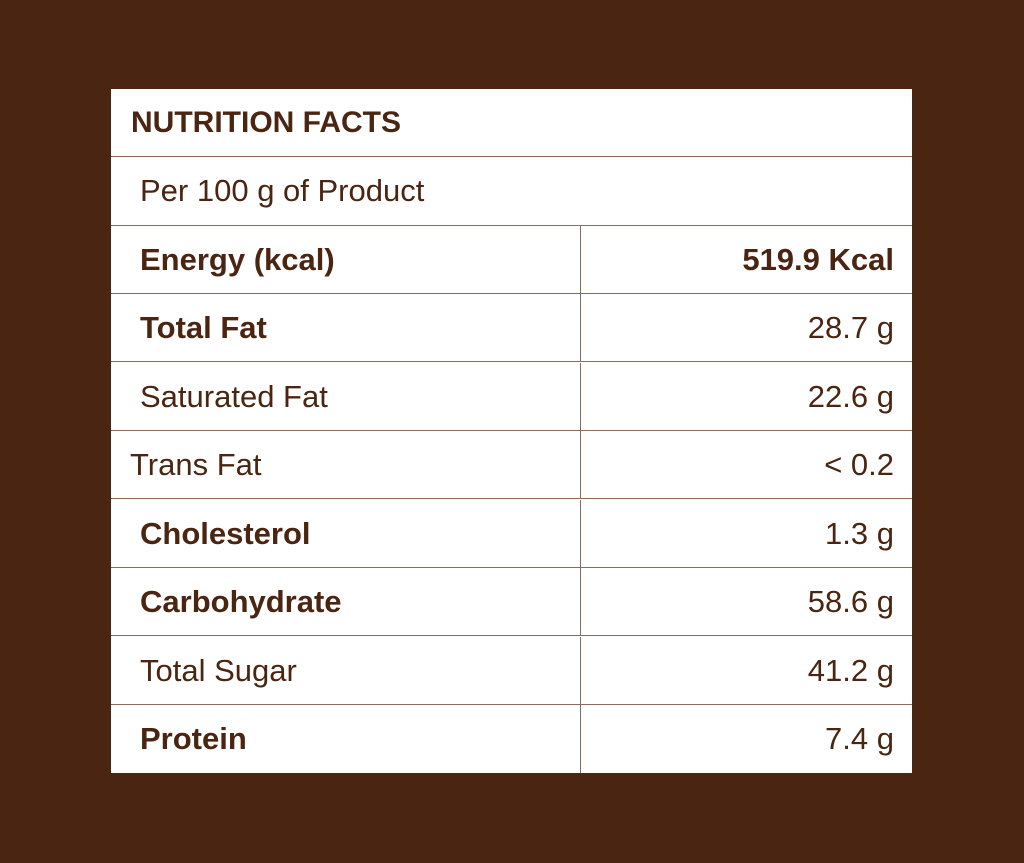 The image size is (1024, 863). I want to click on nutrient-value: < 0.2, so click(746, 464).